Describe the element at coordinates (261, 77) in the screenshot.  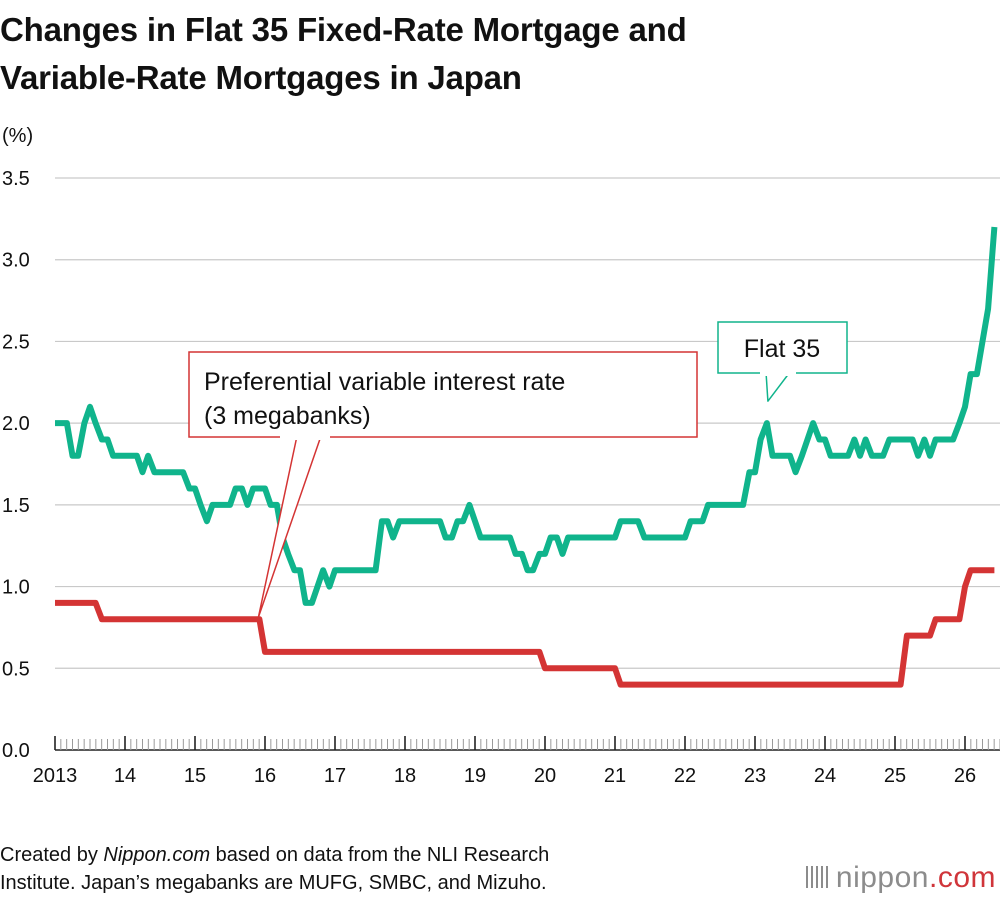
I see `chart-title-line-2: Variable-Rate Mortgages in Japan` at that location.